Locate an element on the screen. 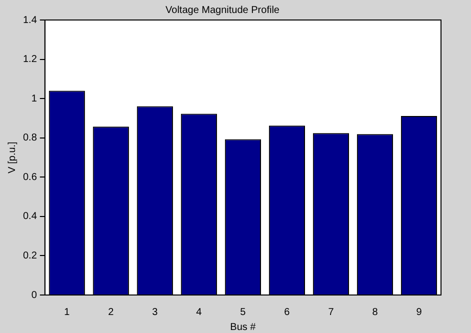  x-tick-label: 4 is located at coordinates (199, 312).